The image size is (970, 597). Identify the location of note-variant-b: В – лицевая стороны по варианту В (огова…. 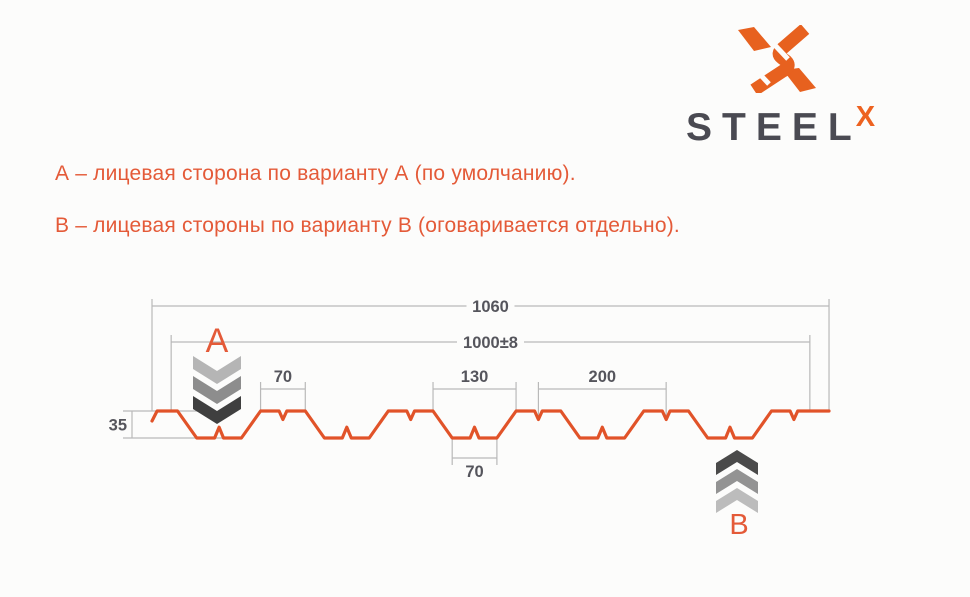
(367, 225).